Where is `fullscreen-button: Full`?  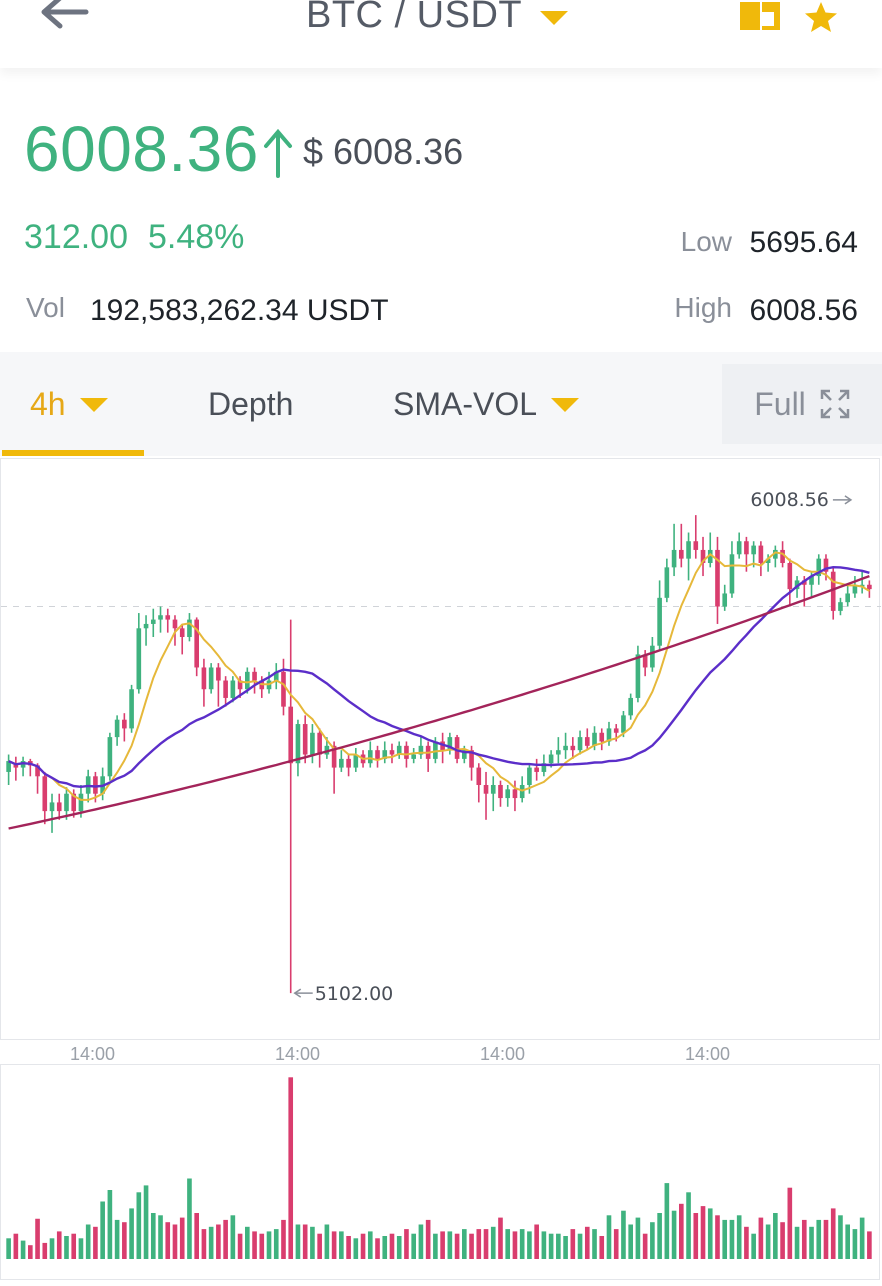
fullscreen-button: Full is located at coordinates (802, 404).